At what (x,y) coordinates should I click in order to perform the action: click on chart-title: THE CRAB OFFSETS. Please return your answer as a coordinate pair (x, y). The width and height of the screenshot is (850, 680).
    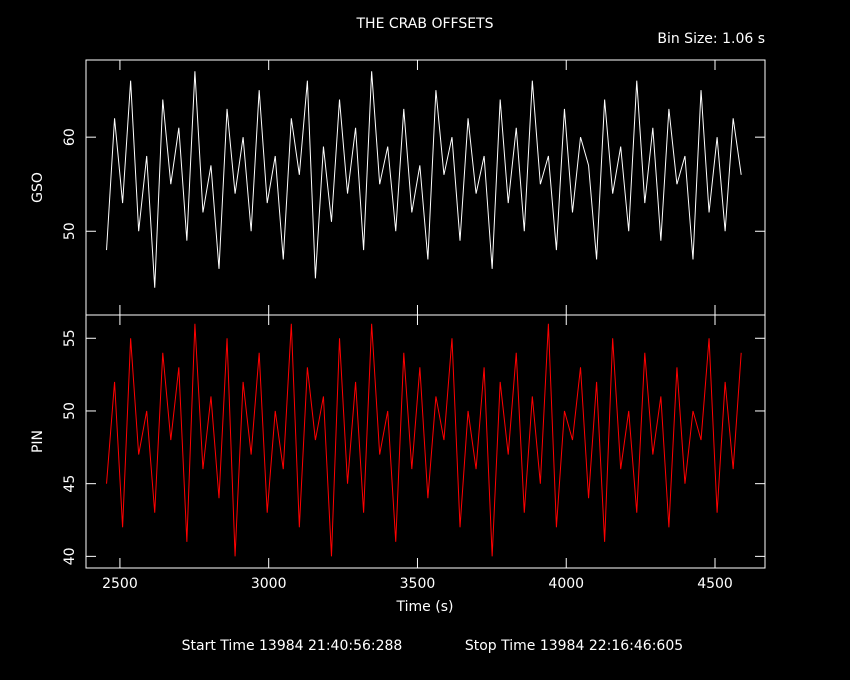
    Looking at the image, I should click on (425, 24).